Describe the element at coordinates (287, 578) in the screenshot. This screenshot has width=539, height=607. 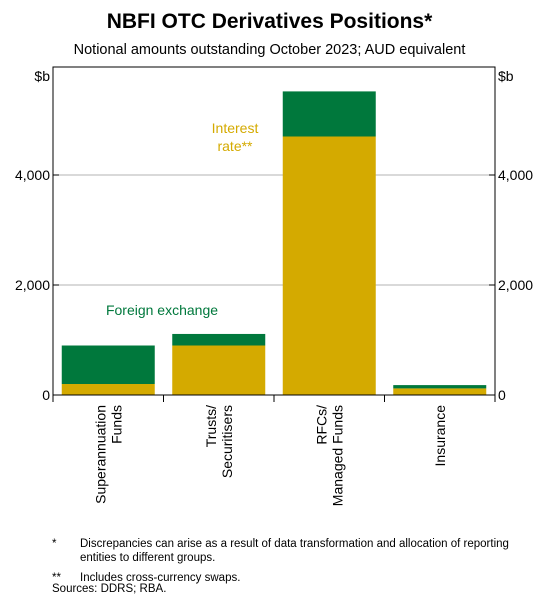
I see `footnote-2: ** Includes cross-currency swaps.` at that location.